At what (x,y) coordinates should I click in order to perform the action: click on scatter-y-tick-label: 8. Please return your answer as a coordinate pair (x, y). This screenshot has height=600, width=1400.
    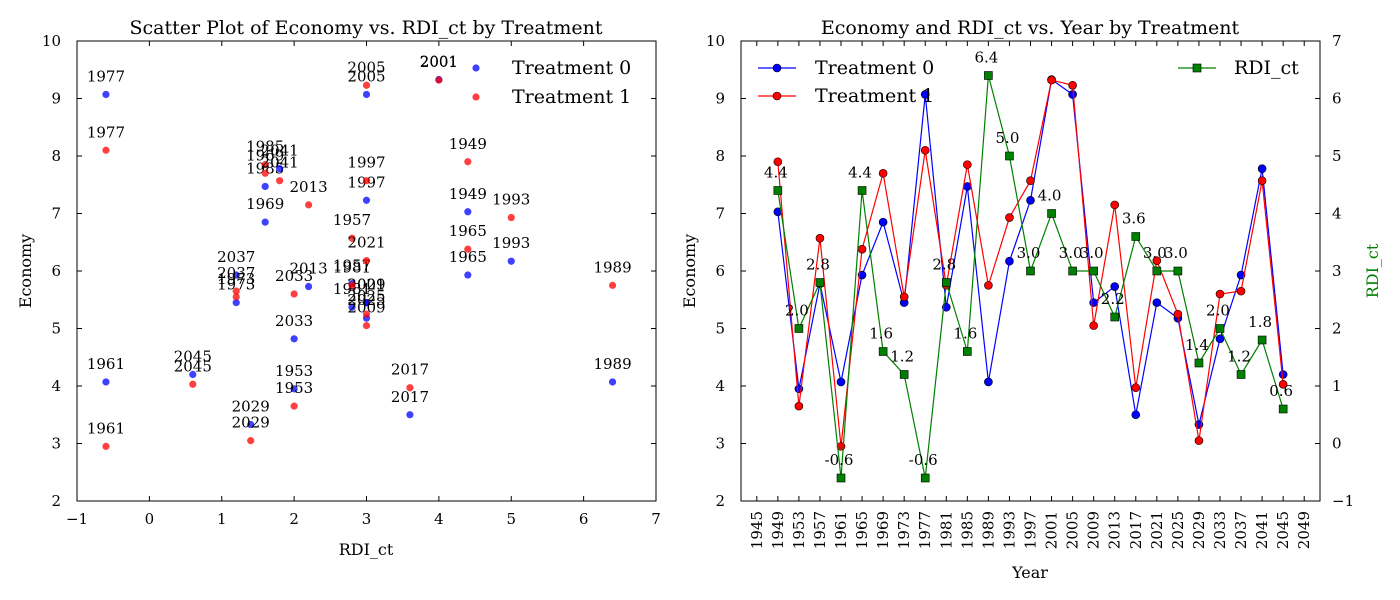
    Looking at the image, I should click on (56, 156).